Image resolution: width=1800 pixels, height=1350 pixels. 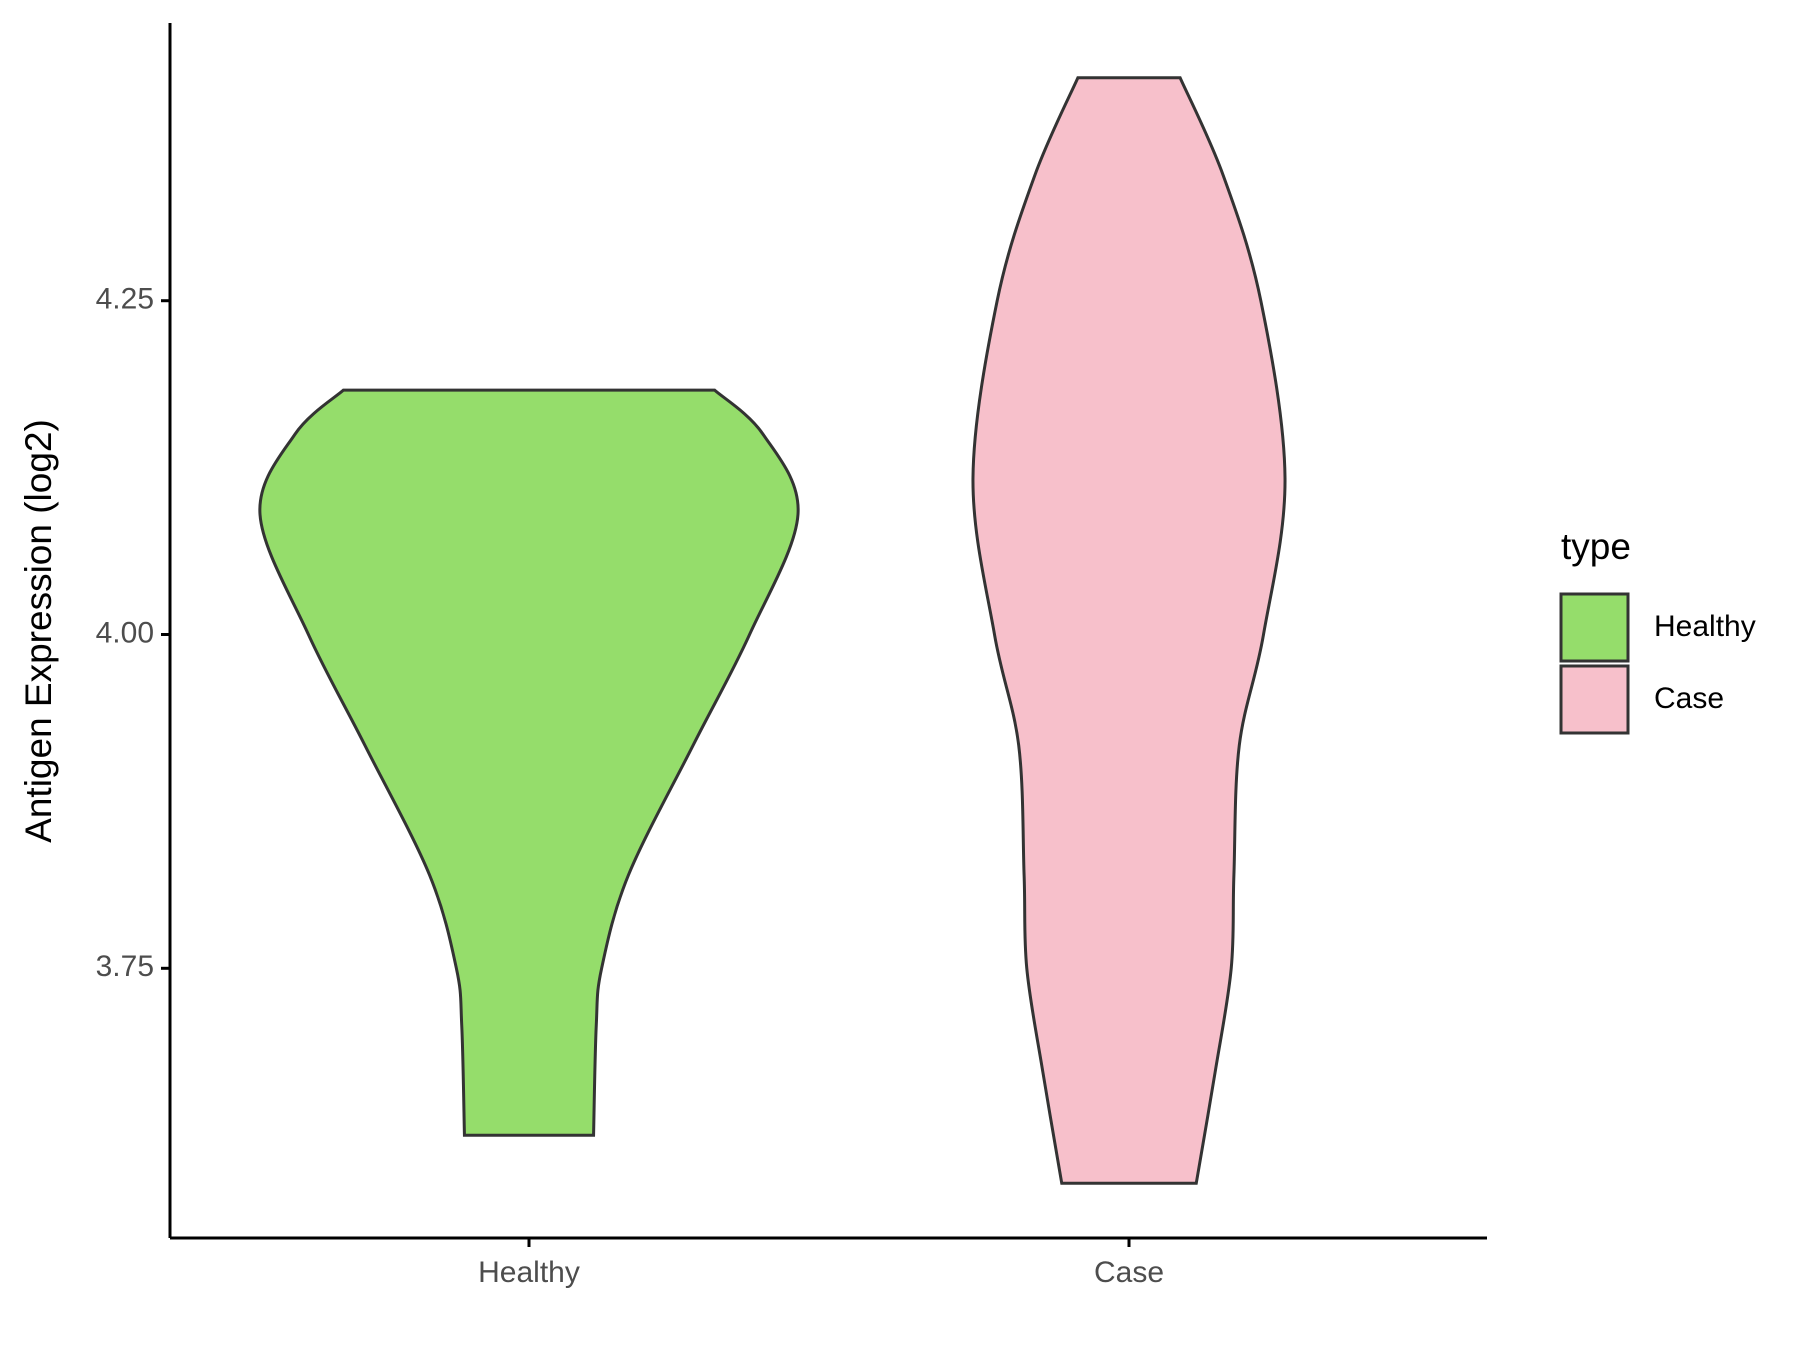 What do you see at coordinates (1129, 1272) in the screenshot?
I see `x-tick-label: Case` at bounding box center [1129, 1272].